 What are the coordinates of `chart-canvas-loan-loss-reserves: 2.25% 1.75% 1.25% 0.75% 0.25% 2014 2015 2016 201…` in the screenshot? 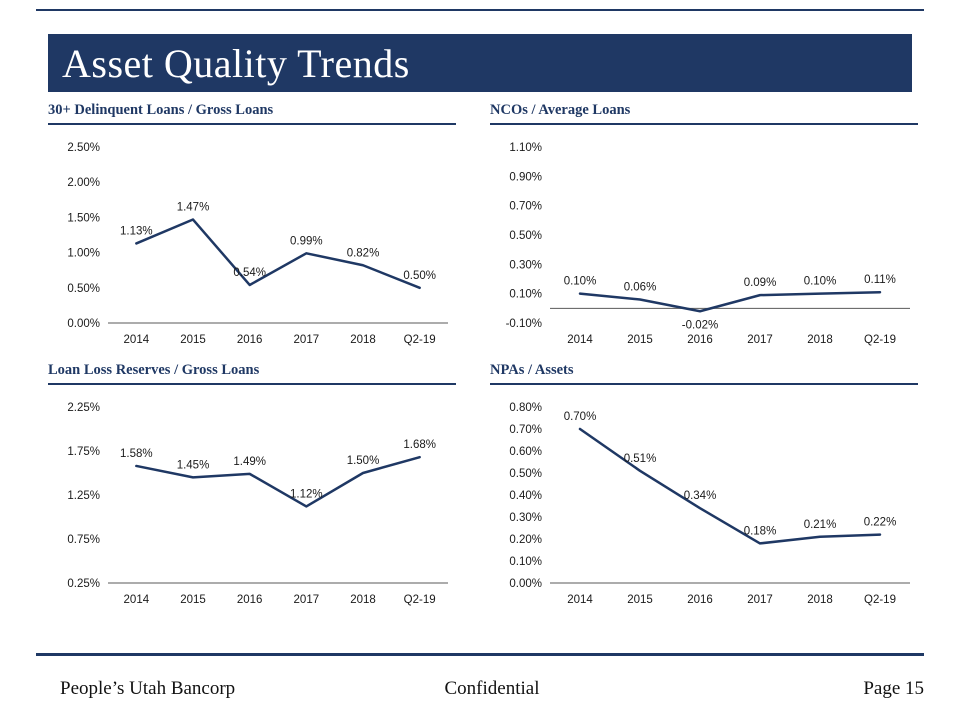 It's located at (257, 504).